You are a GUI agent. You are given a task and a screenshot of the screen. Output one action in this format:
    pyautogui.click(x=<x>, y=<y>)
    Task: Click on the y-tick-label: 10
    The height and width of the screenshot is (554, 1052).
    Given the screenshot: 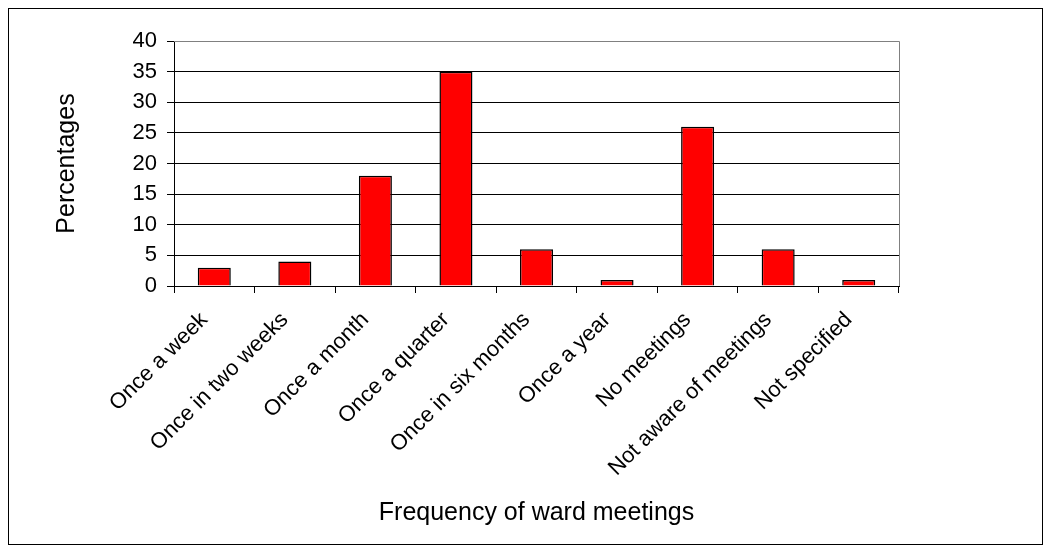 What is the action you would take?
    pyautogui.click(x=144, y=223)
    